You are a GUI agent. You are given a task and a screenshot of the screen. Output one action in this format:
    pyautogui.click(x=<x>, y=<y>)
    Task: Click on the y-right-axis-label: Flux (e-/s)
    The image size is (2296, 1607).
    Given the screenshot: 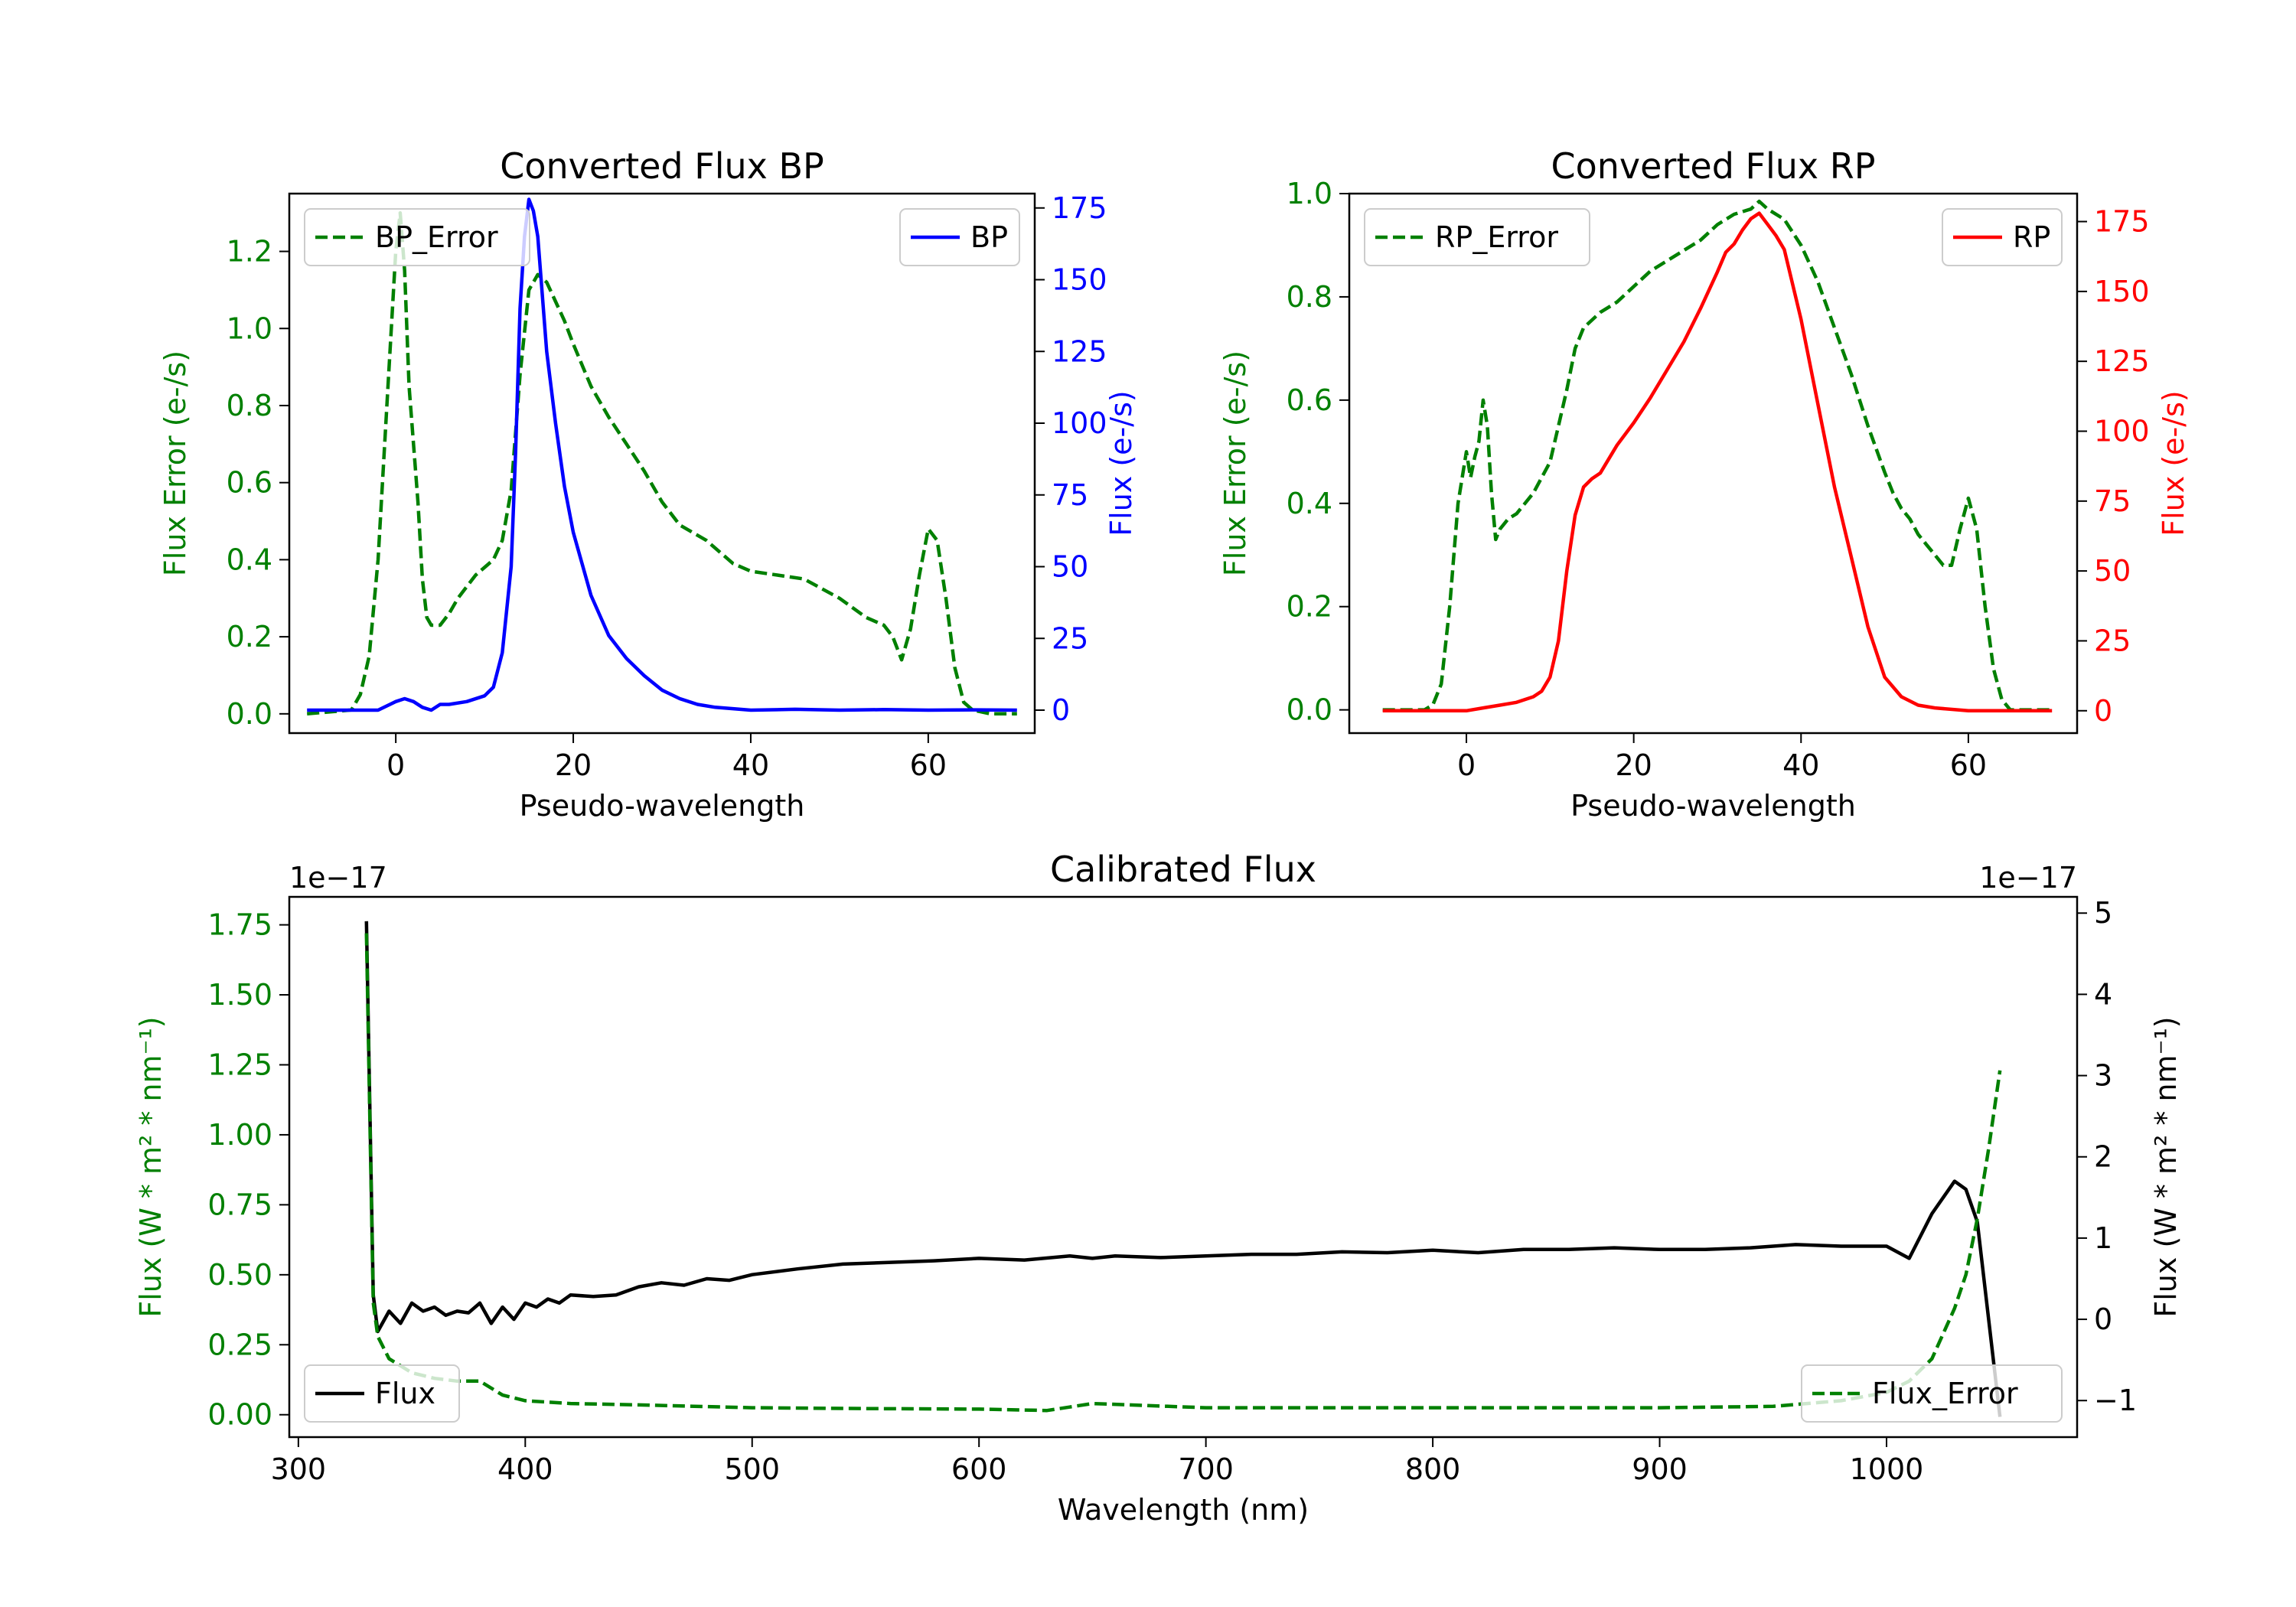 What is the action you would take?
    pyautogui.click(x=2173, y=463)
    